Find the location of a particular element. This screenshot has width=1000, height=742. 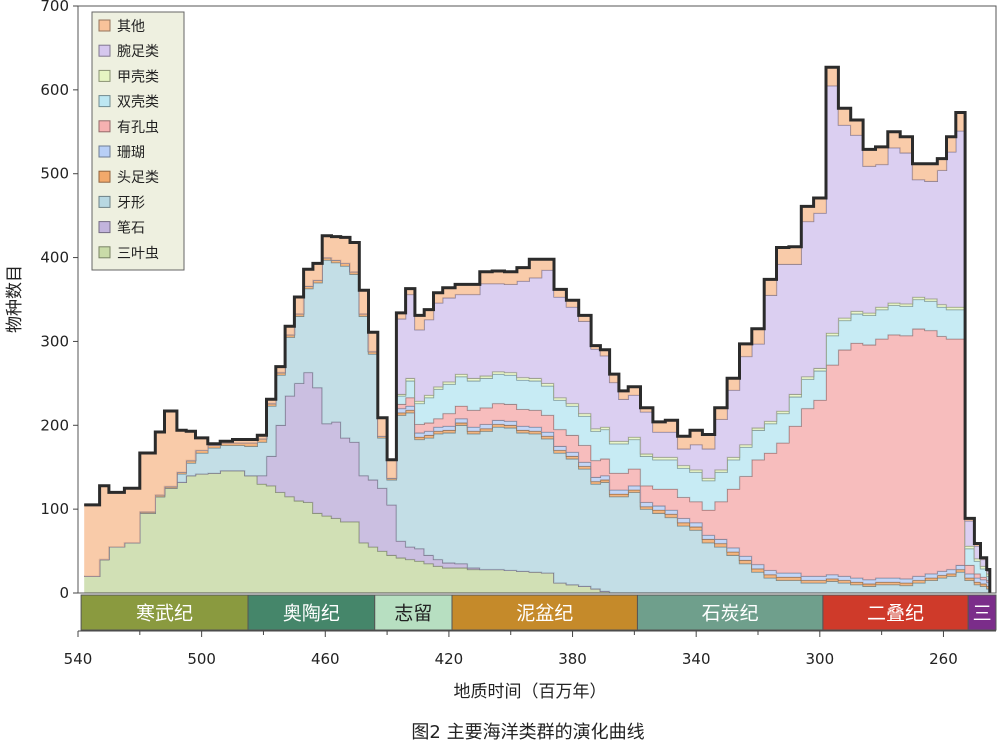

x-axis: 540 500 460 420 380 340 300 260 is located at coordinates (530, 649).